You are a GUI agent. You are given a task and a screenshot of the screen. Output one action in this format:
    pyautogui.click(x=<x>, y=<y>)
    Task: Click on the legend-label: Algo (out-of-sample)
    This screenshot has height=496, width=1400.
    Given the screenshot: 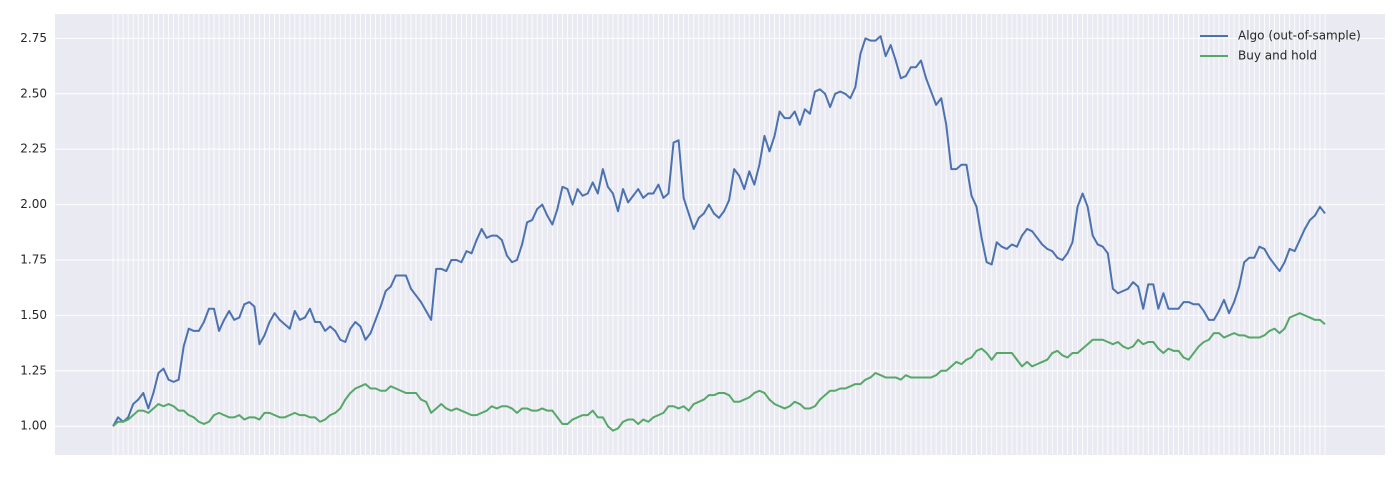 What is the action you would take?
    pyautogui.click(x=1299, y=36)
    